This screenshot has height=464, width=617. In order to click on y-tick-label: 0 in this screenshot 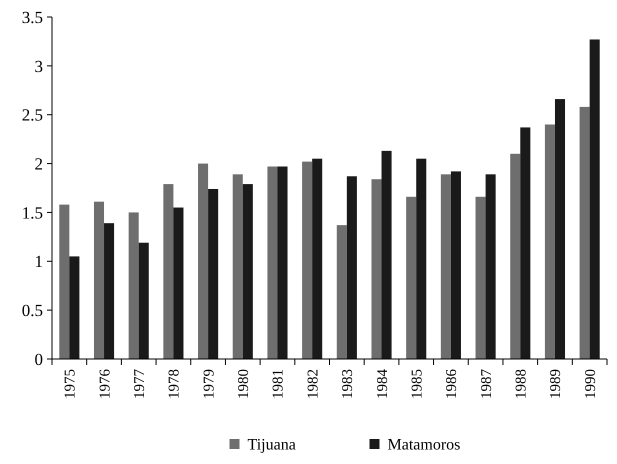, I will do `click(38, 359)`.